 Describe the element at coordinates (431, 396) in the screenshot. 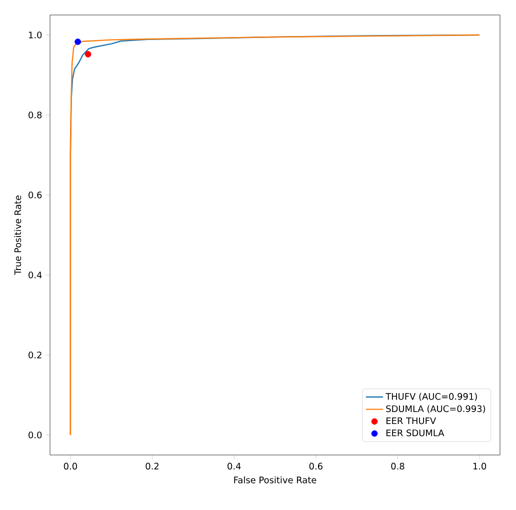

I see `legend-label: THUFV (AUC=0.991)` at that location.